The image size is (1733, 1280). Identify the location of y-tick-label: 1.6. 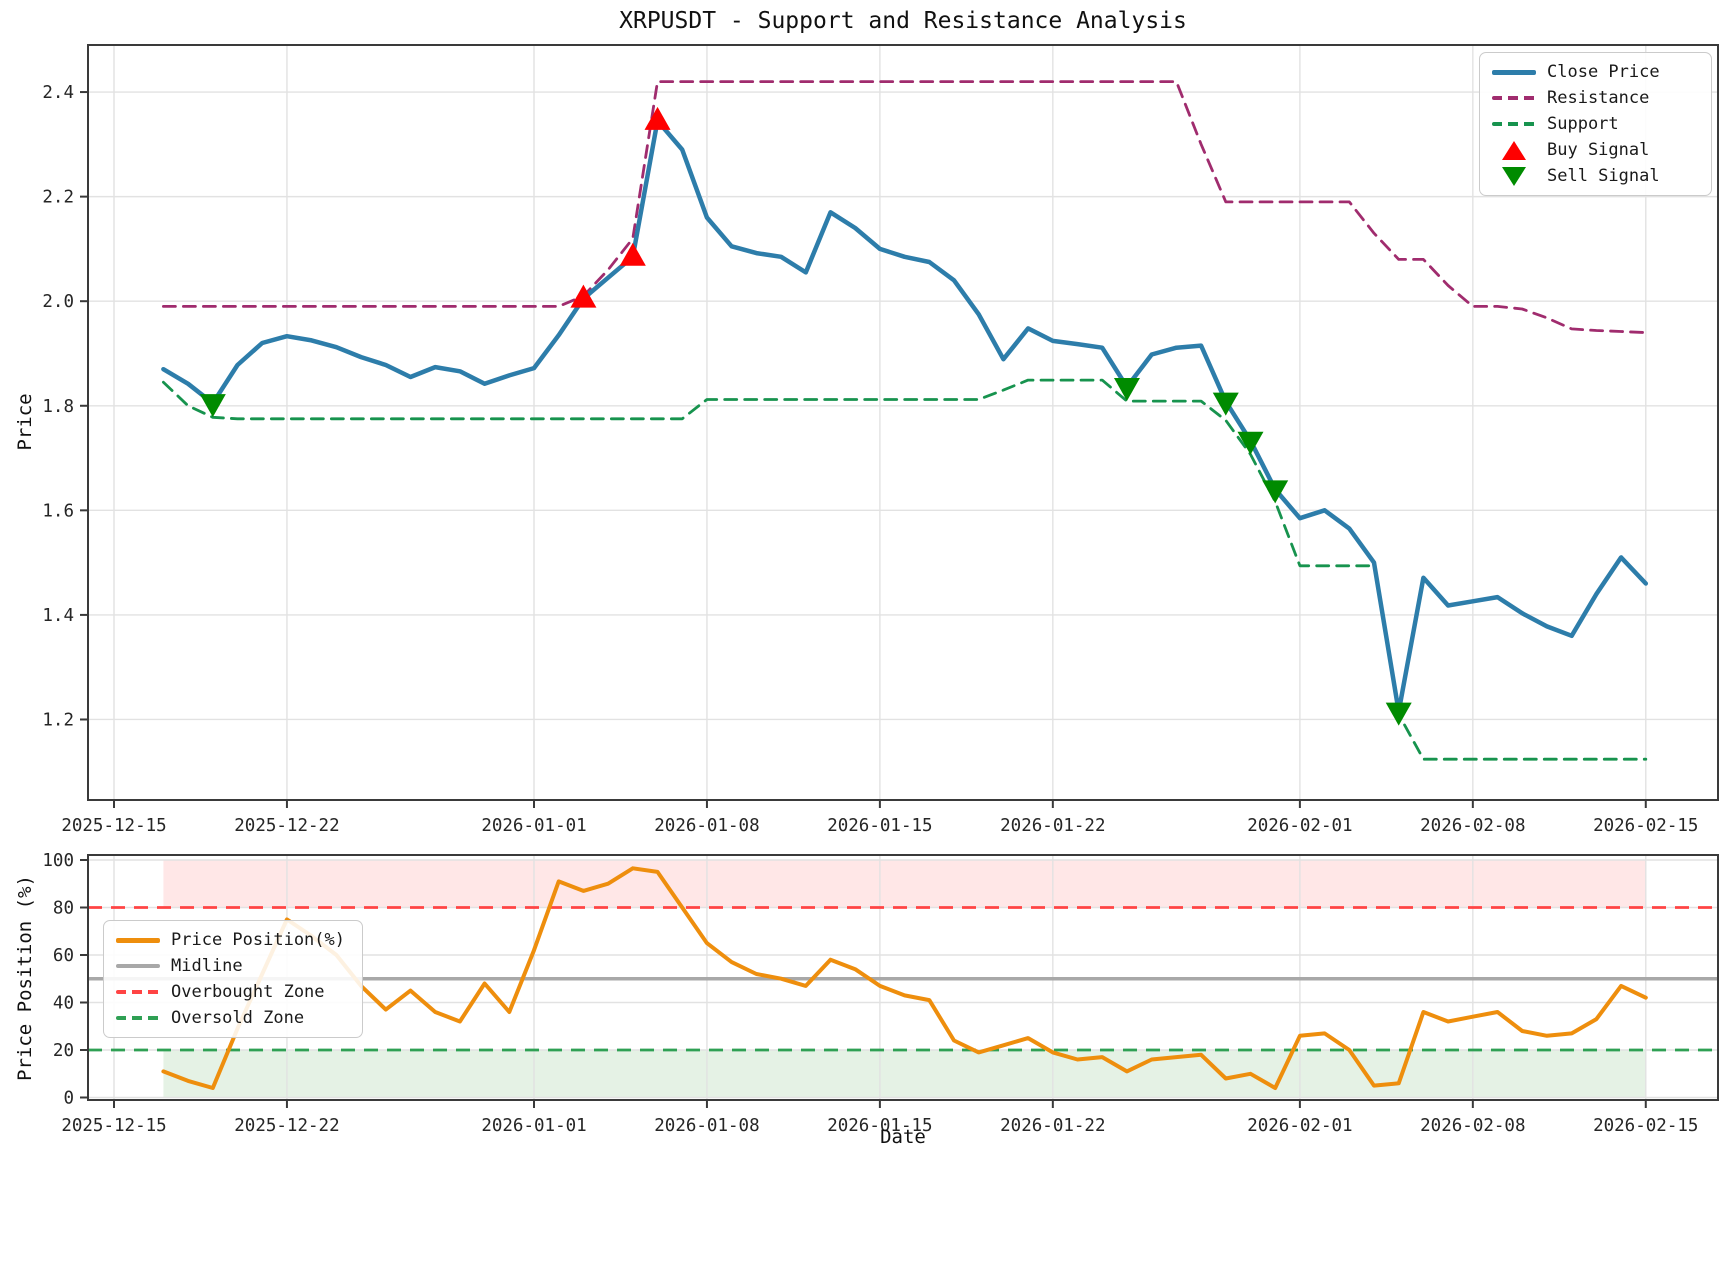
(58, 511).